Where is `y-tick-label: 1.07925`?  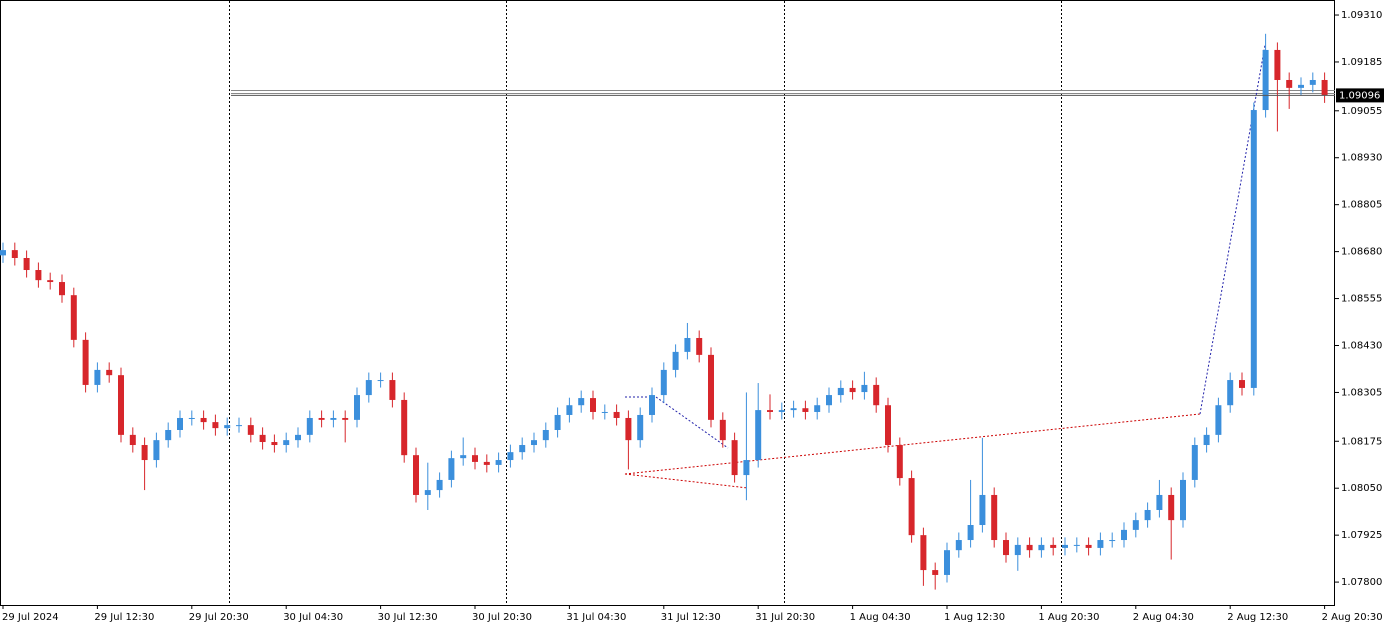
y-tick-label: 1.07925 is located at coordinates (1361, 535).